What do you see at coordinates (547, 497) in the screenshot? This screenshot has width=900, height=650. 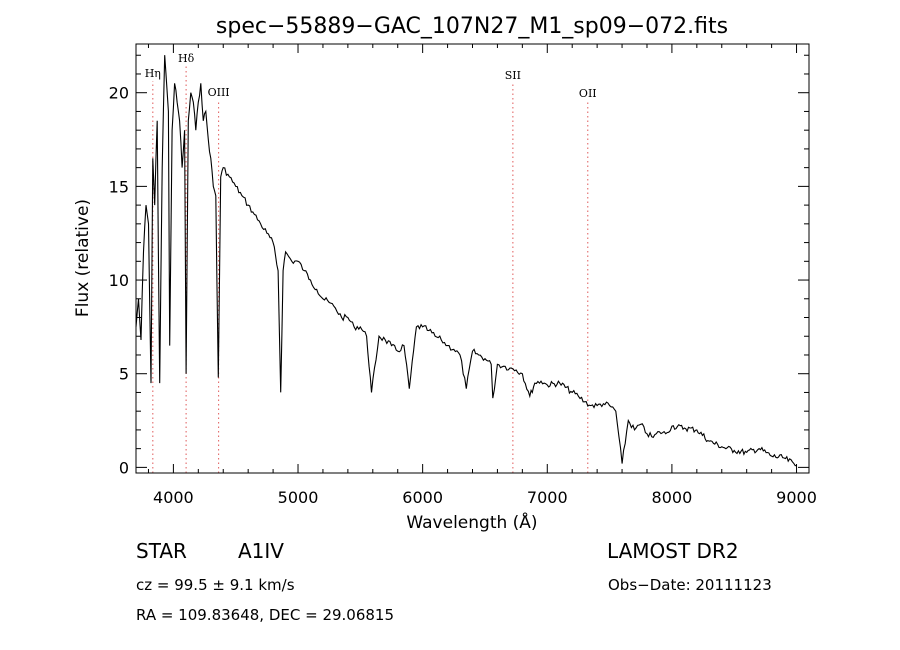 I see `x-tick-label: 7000` at bounding box center [547, 497].